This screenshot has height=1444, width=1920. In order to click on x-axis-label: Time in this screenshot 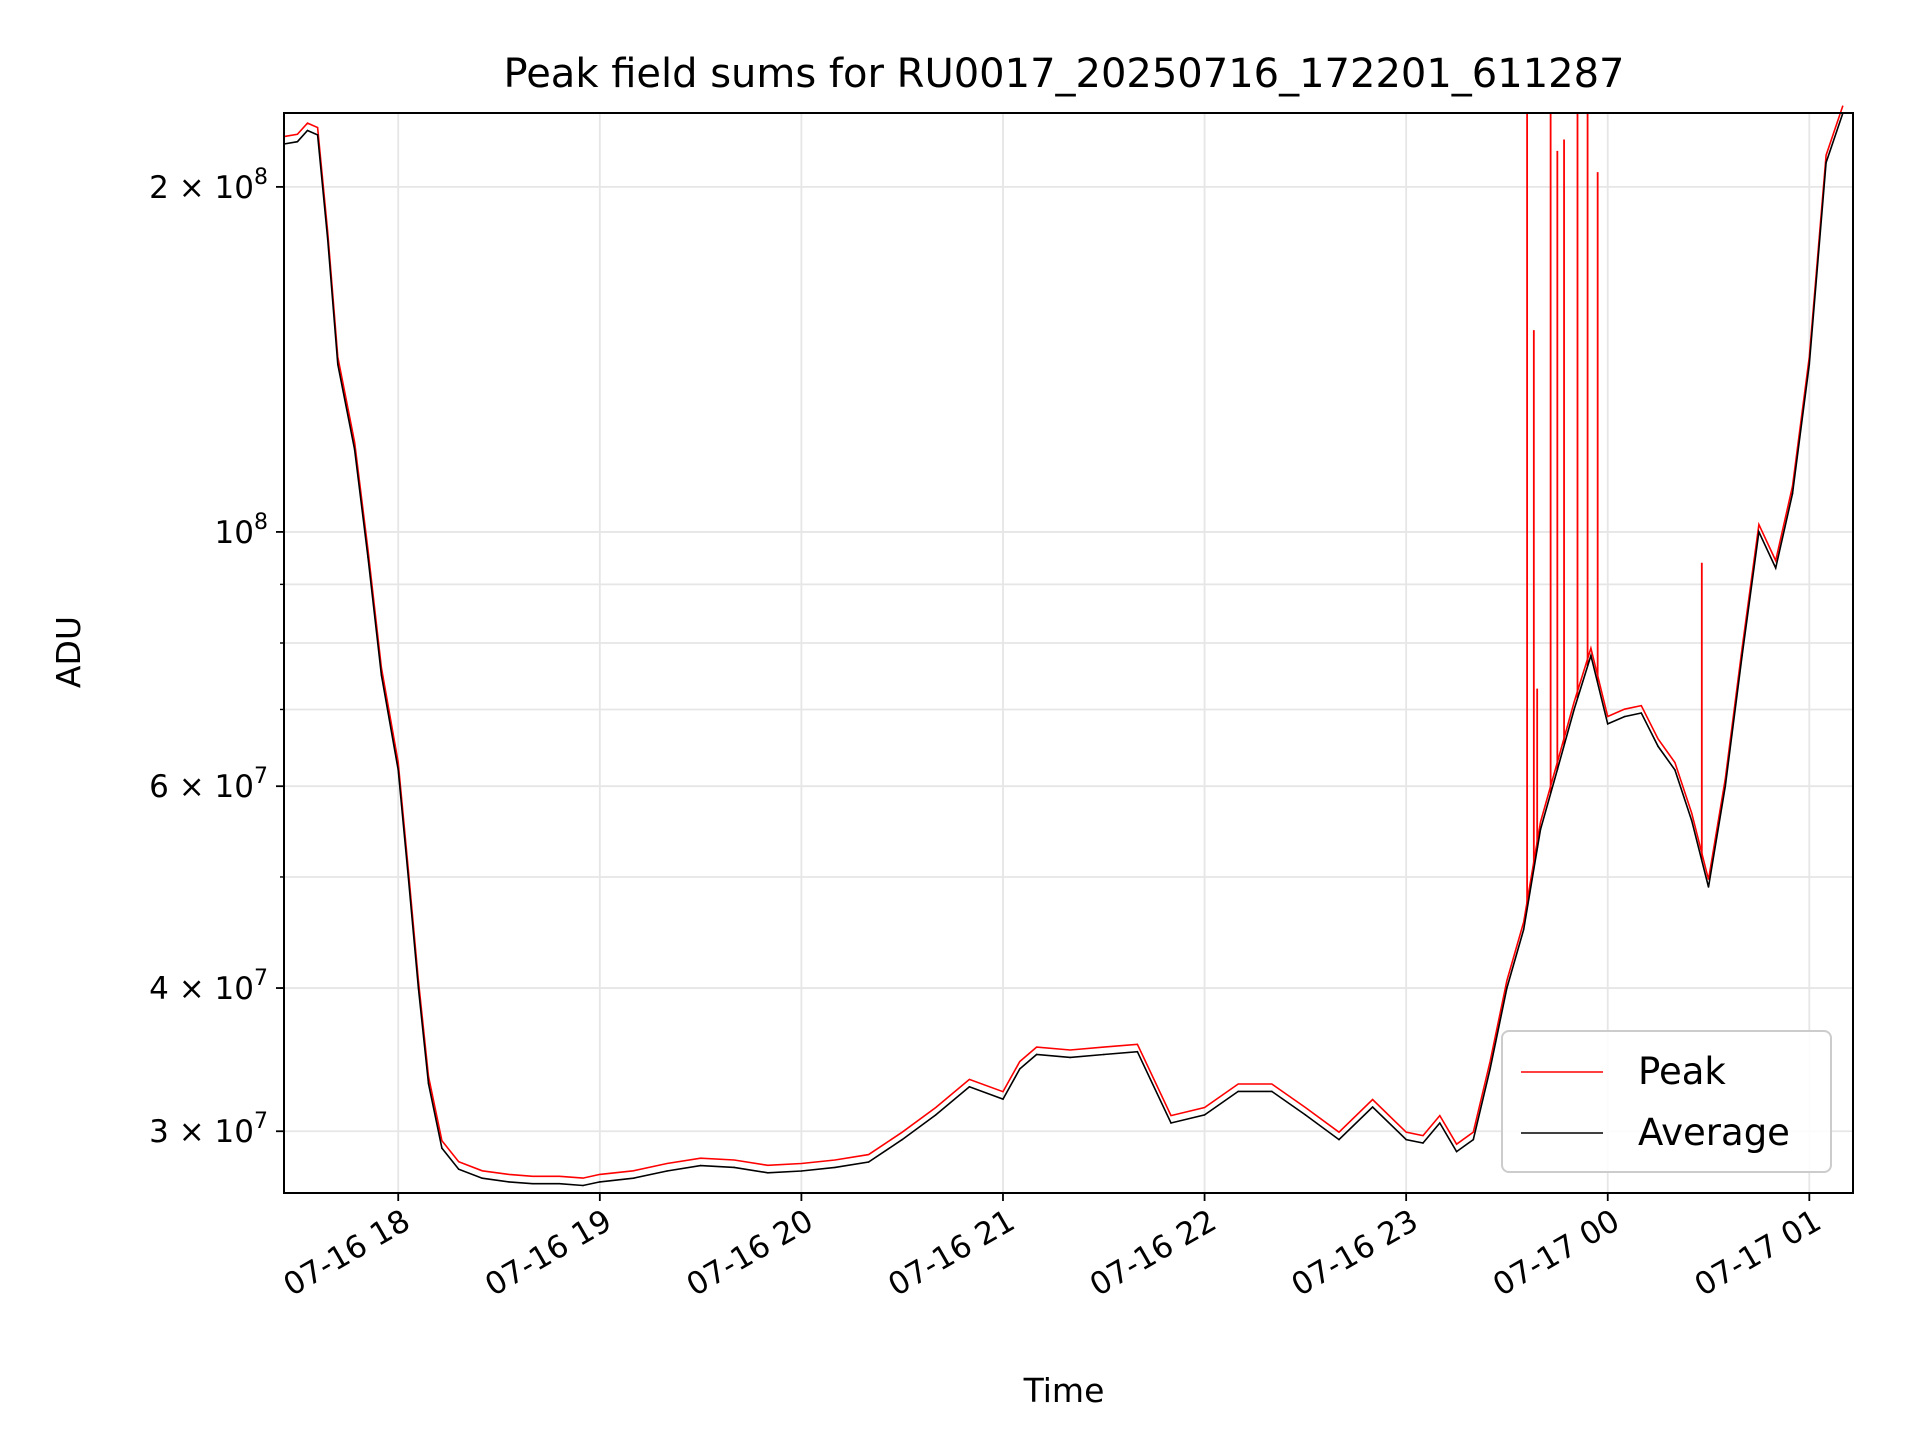, I will do `click(1064, 1390)`.